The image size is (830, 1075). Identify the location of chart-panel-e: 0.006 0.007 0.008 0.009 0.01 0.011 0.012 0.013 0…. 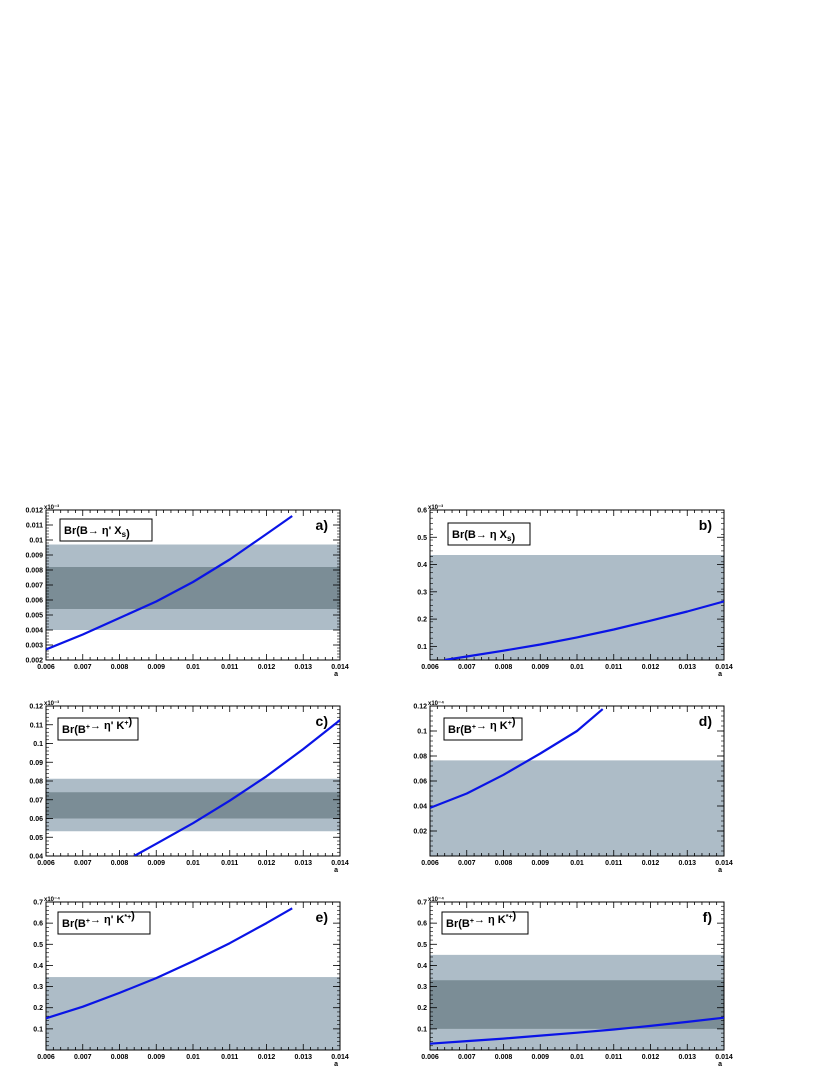
(191, 982).